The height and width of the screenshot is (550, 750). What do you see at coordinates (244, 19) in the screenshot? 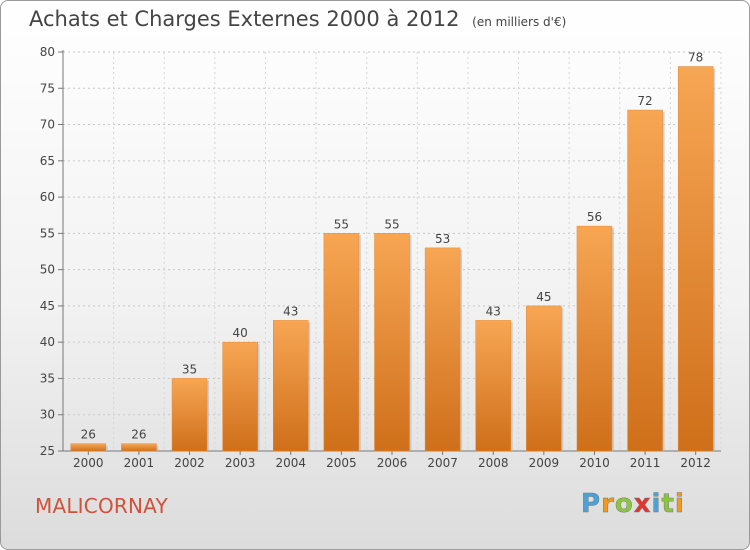
I see `chart-title-text: Achats et Charges Externes 2000 à 2012` at bounding box center [244, 19].